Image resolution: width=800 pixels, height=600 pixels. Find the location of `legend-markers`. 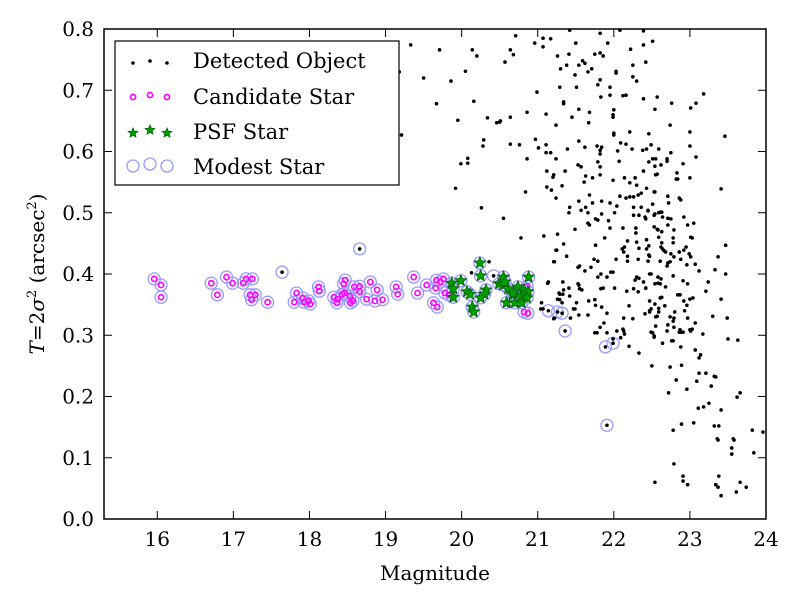

legend-markers is located at coordinates (150, 116).